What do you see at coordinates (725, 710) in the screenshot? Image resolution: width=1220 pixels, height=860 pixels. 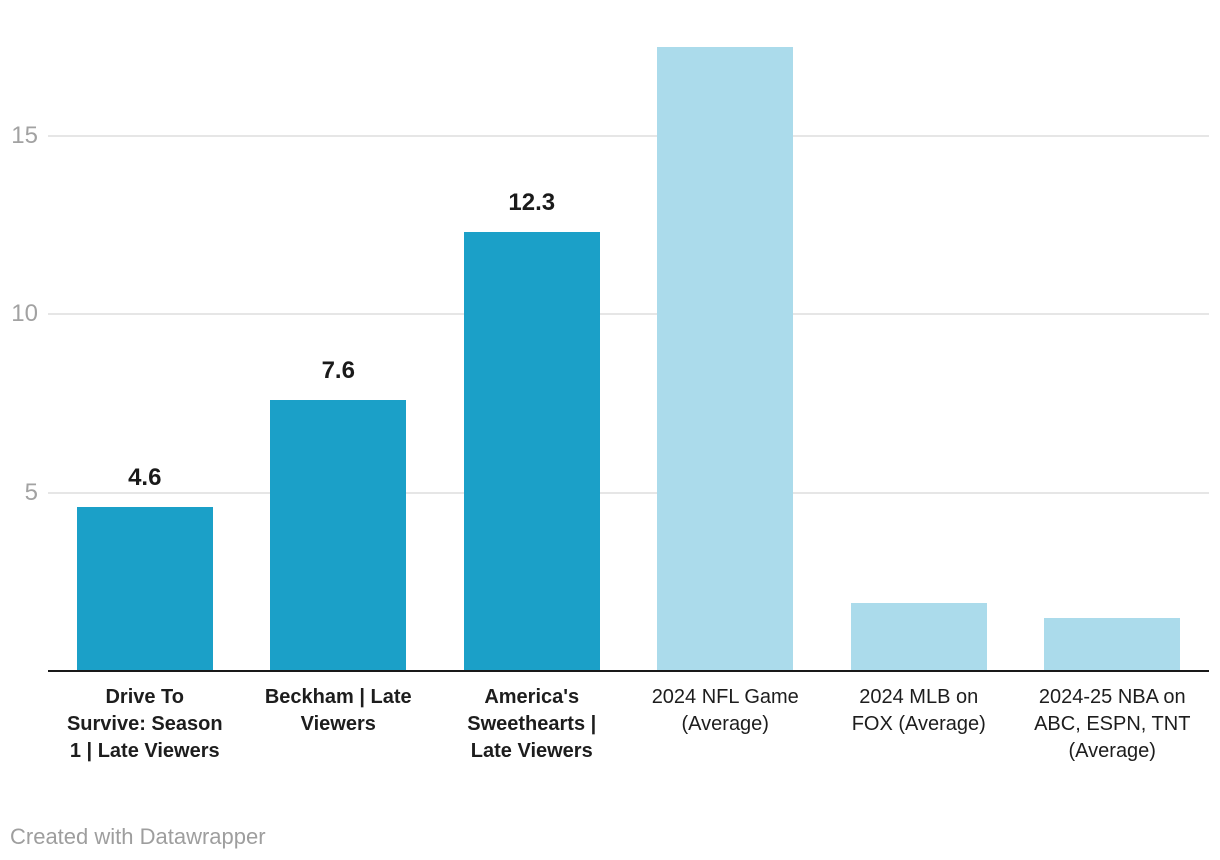 I see `x-axis-category-label: 2024 NFL Game (Average)` at bounding box center [725, 710].